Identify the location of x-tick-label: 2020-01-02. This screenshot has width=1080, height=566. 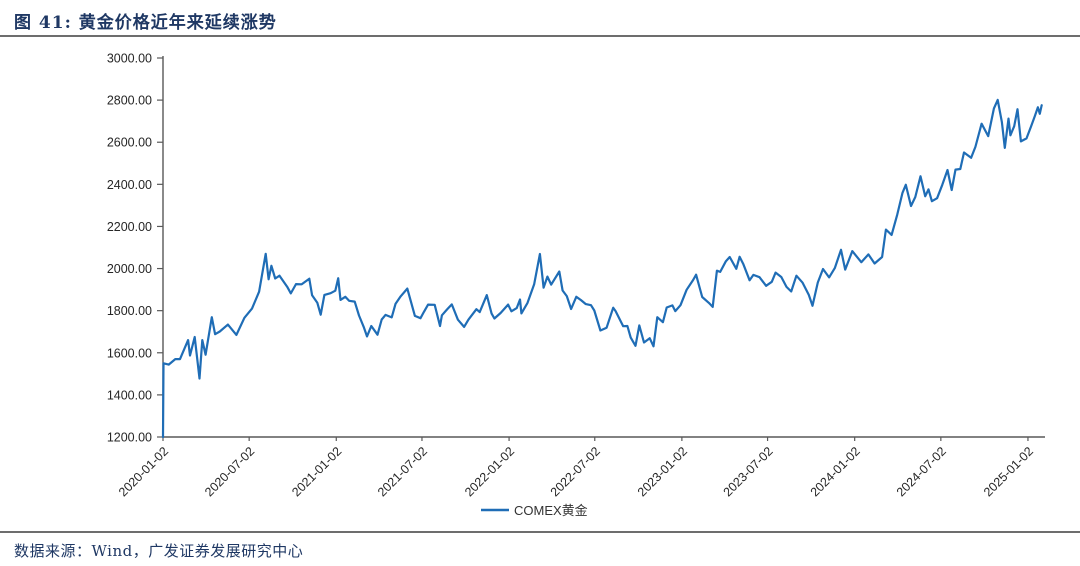
(143, 471).